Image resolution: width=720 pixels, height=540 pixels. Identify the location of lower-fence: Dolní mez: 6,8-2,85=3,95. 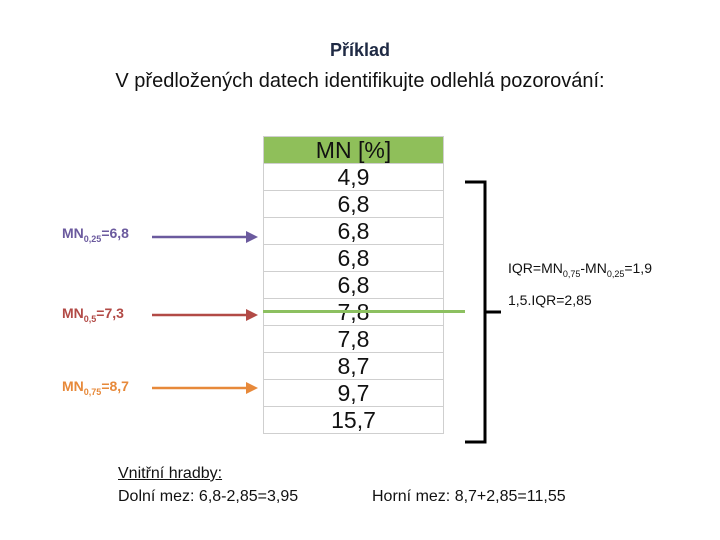
(208, 496).